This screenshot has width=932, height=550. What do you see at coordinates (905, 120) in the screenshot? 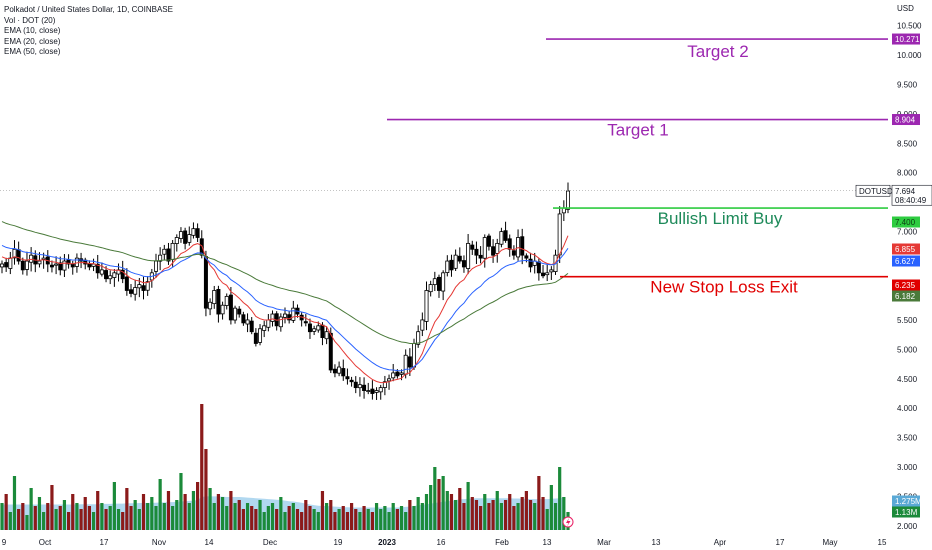
I see `price-tag: 8.904` at bounding box center [905, 120].